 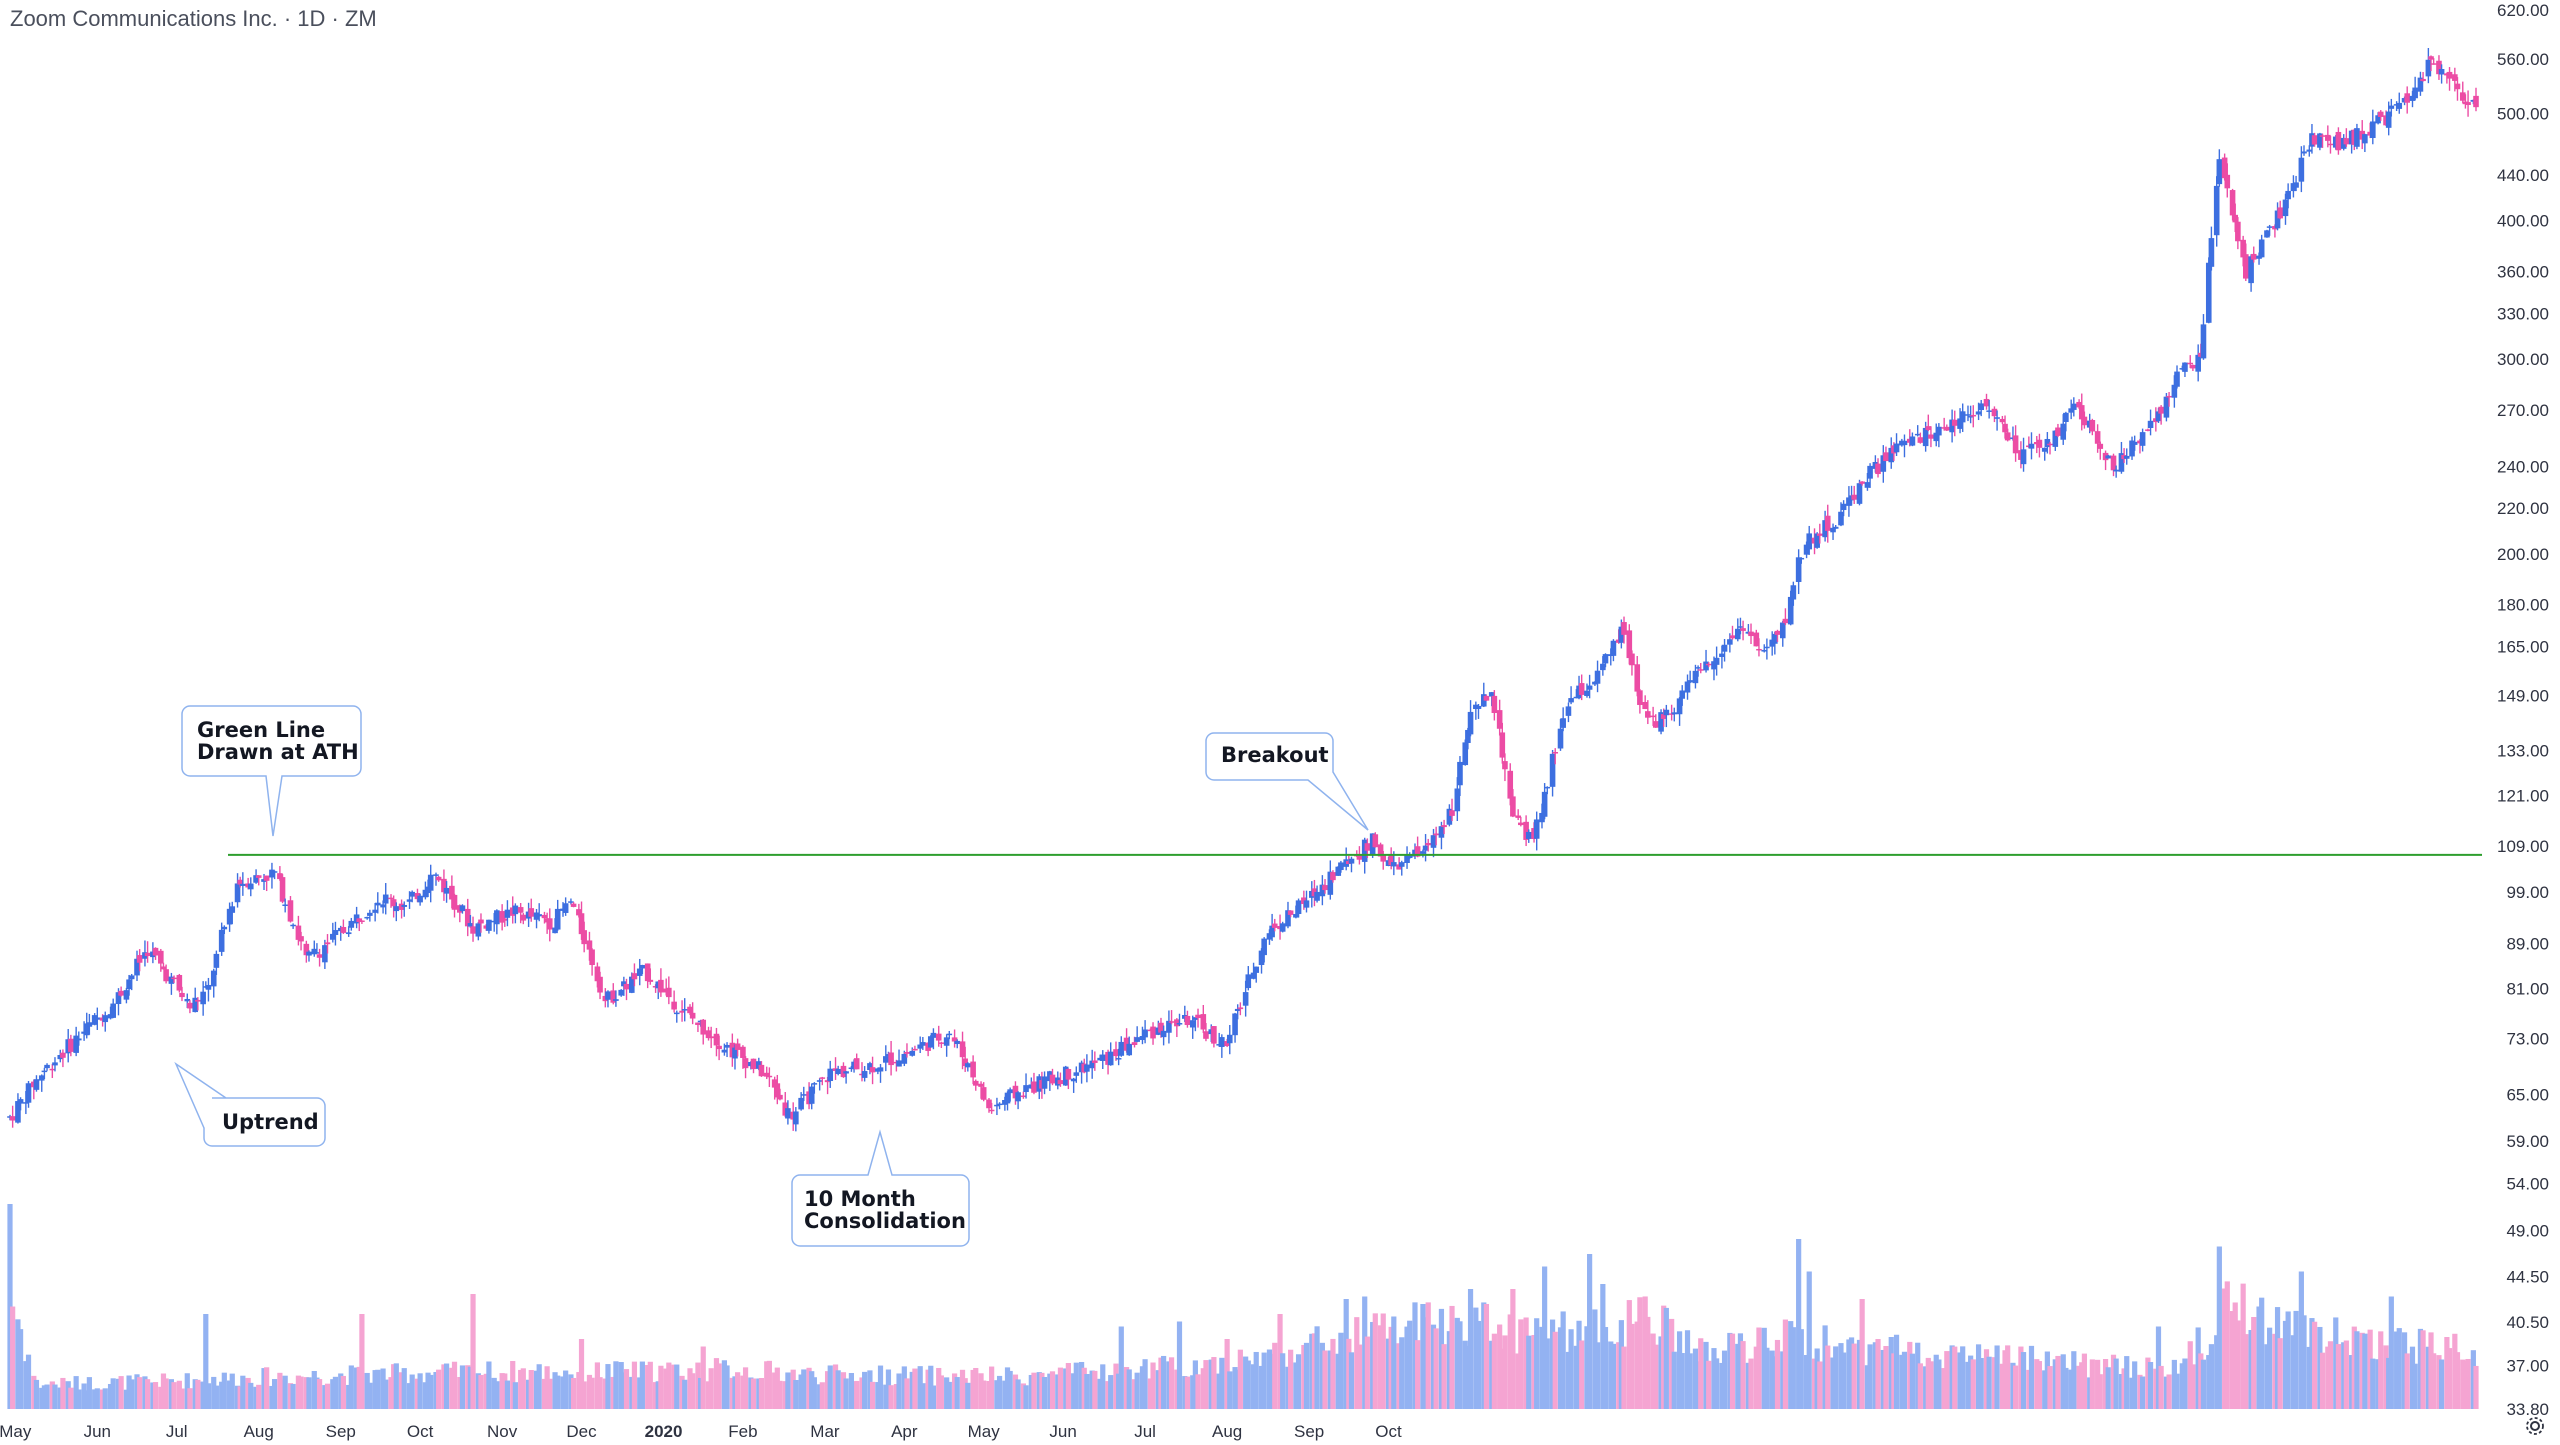 I want to click on y-tick-label: 270.00, so click(x=2523, y=410).